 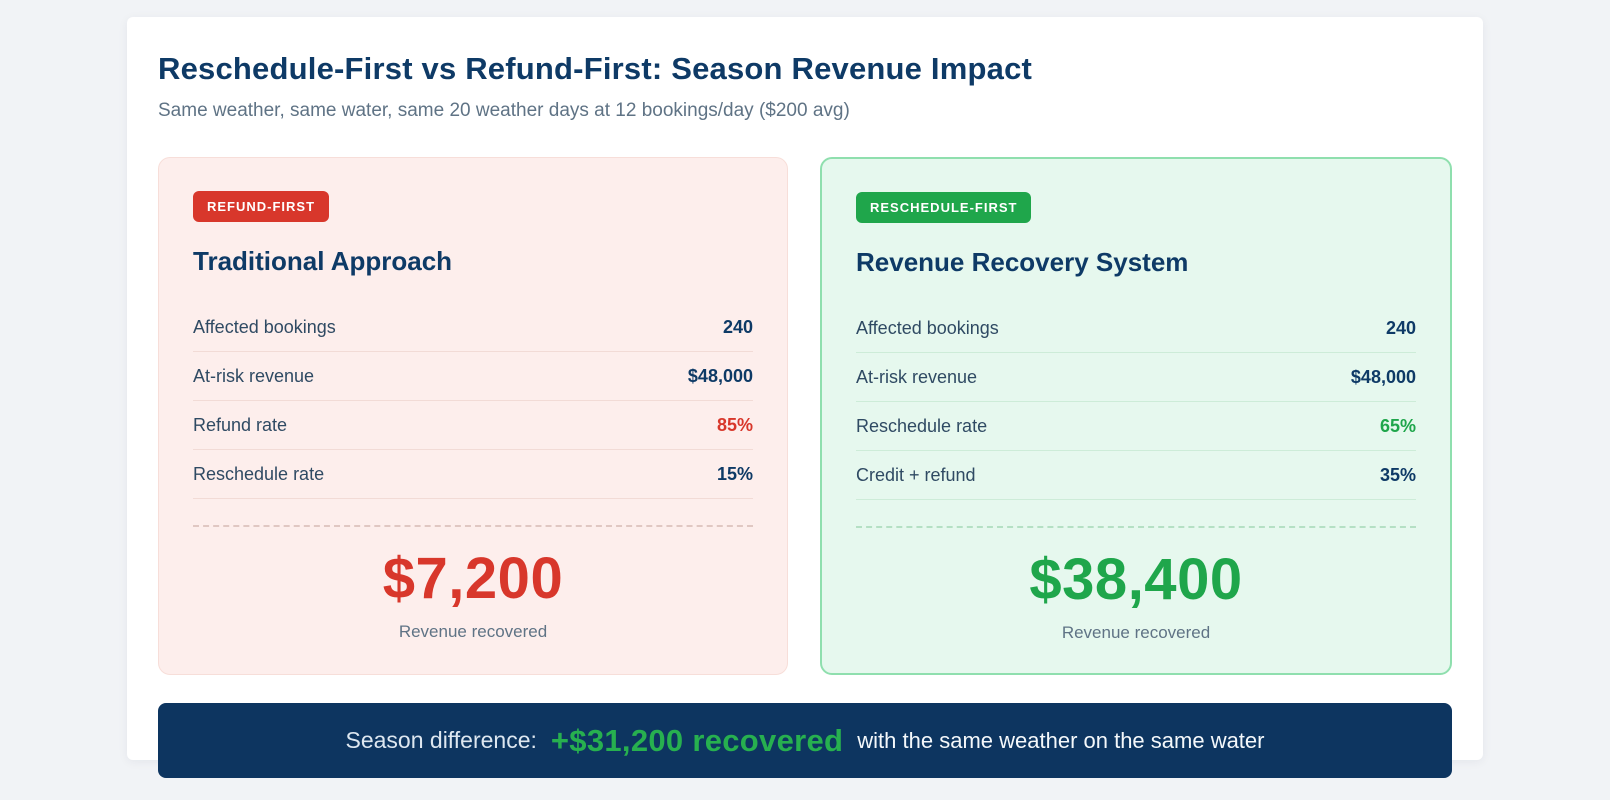 I want to click on stat-value: 35%, so click(x=1397, y=475).